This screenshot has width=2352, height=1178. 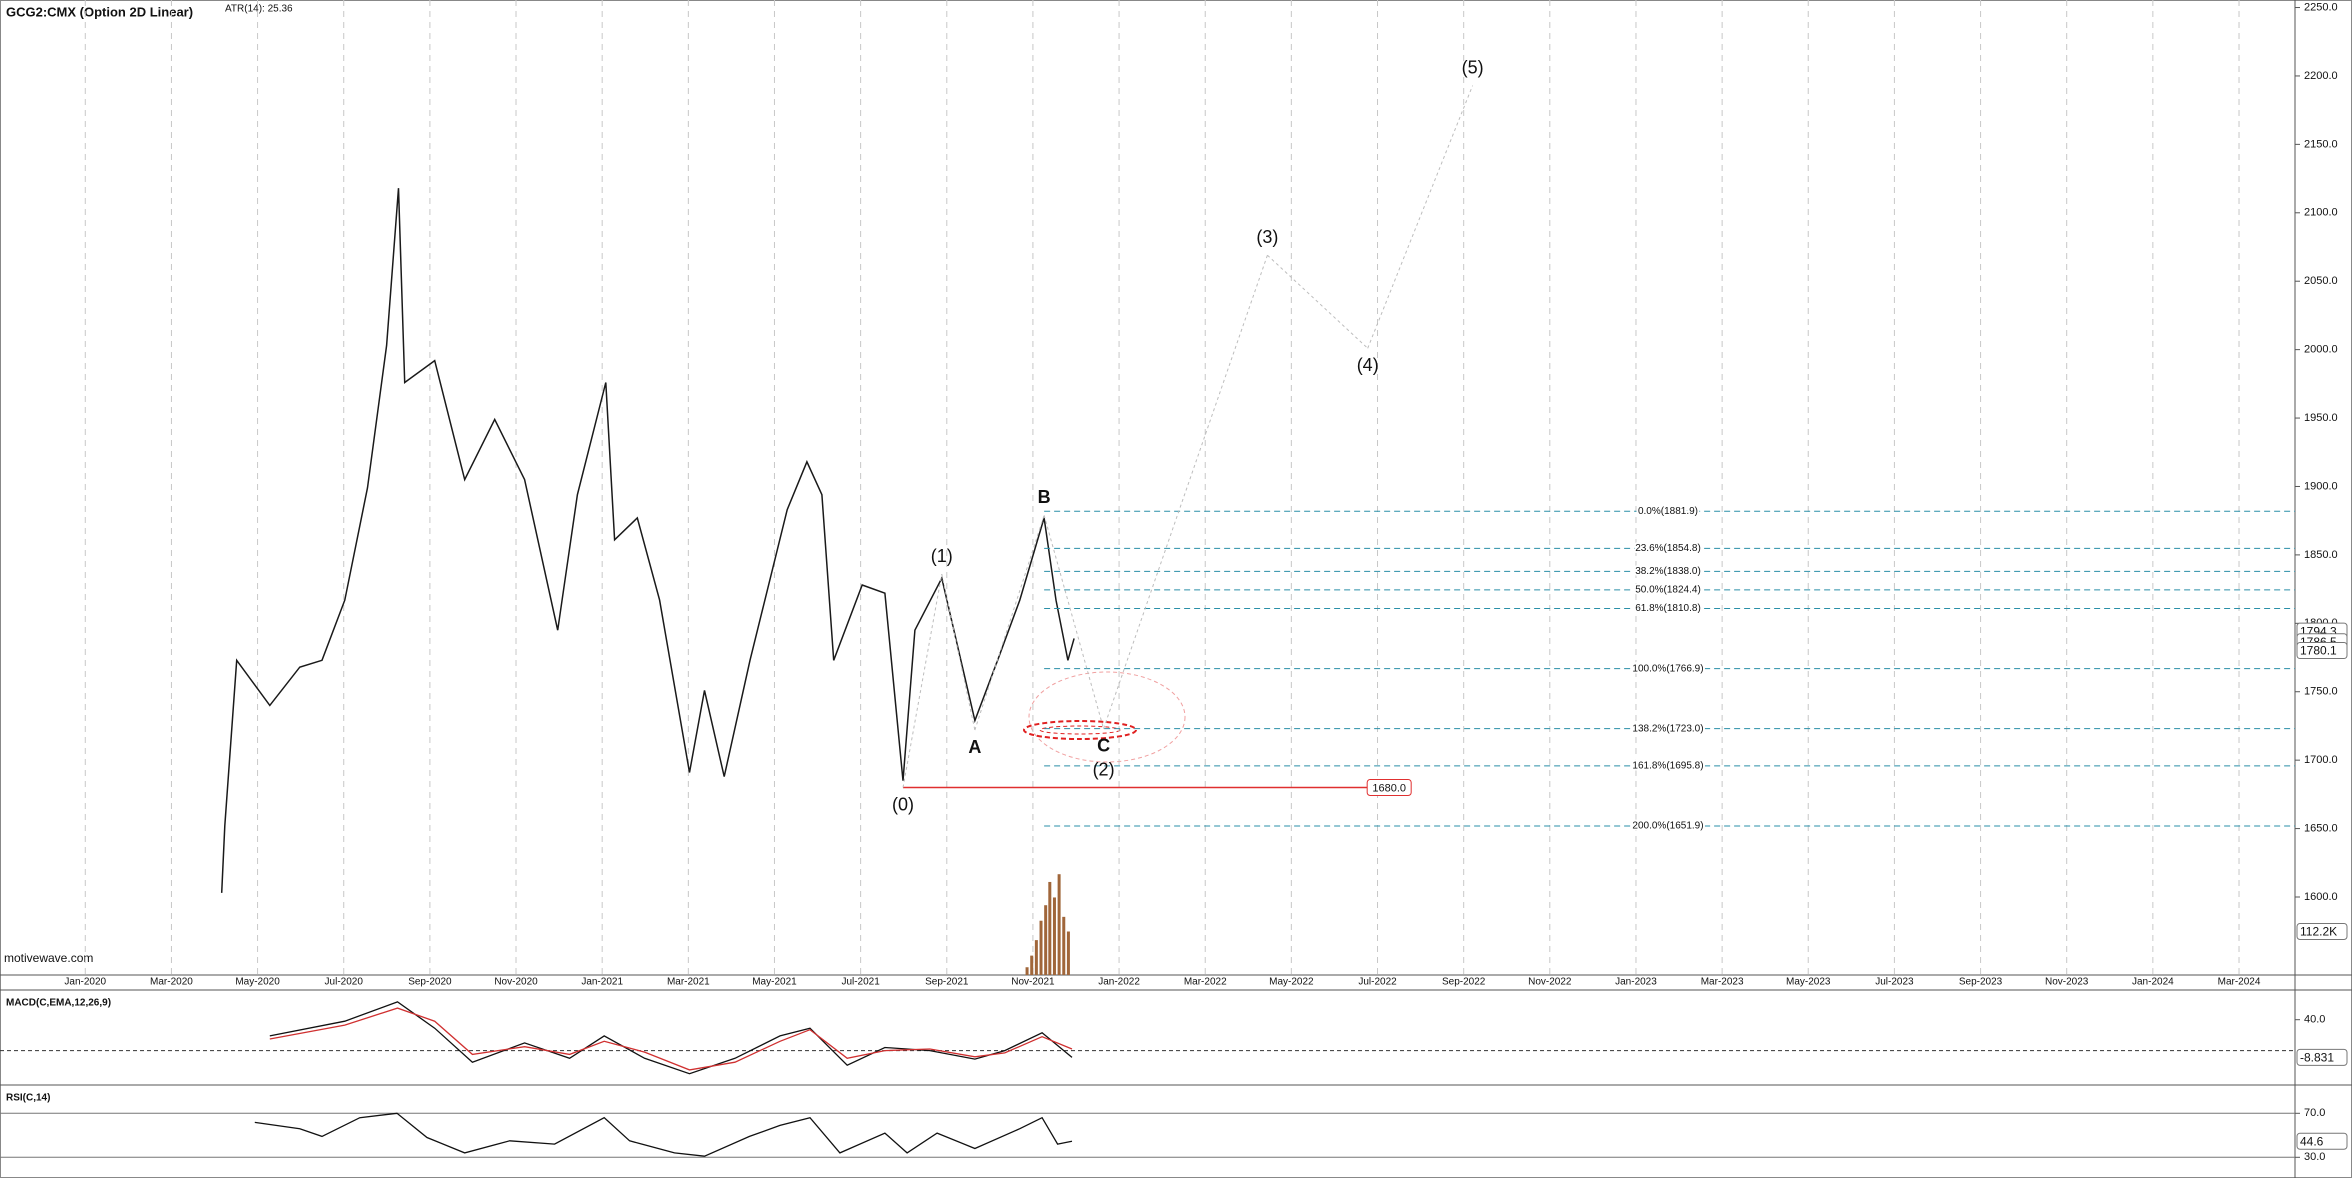 I want to click on x-tick-label: Sep-2021, so click(x=947, y=982).